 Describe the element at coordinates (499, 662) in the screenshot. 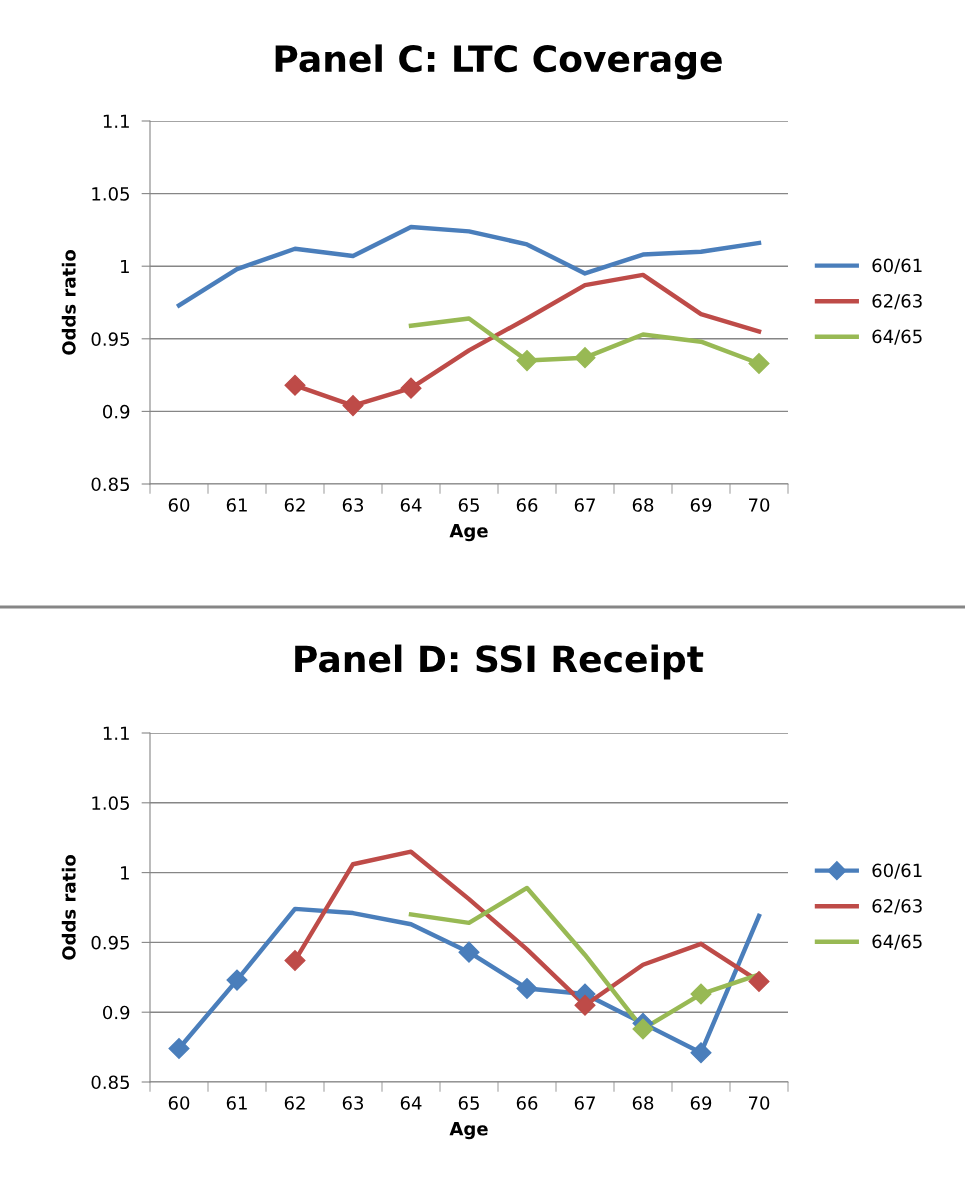

I see `chart-title: Panel D: SSI Receipt` at that location.